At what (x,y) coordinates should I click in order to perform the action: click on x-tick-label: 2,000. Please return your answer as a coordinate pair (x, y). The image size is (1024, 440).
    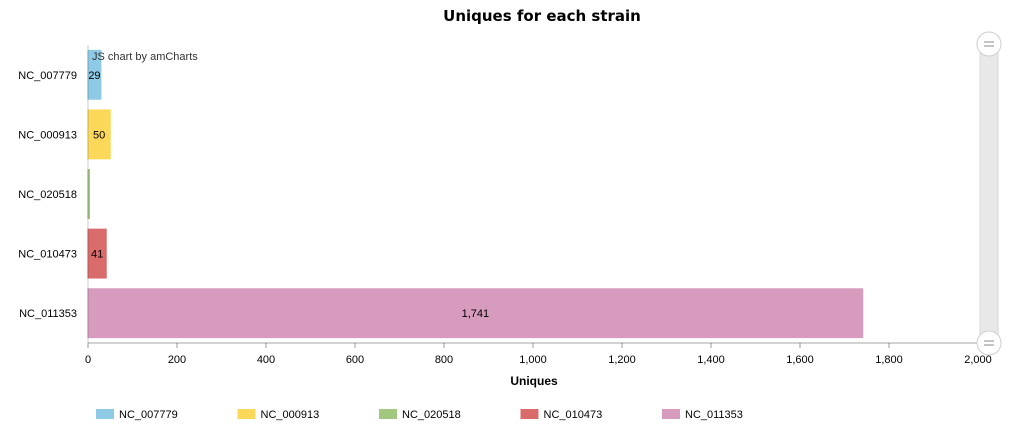
    Looking at the image, I should click on (978, 360).